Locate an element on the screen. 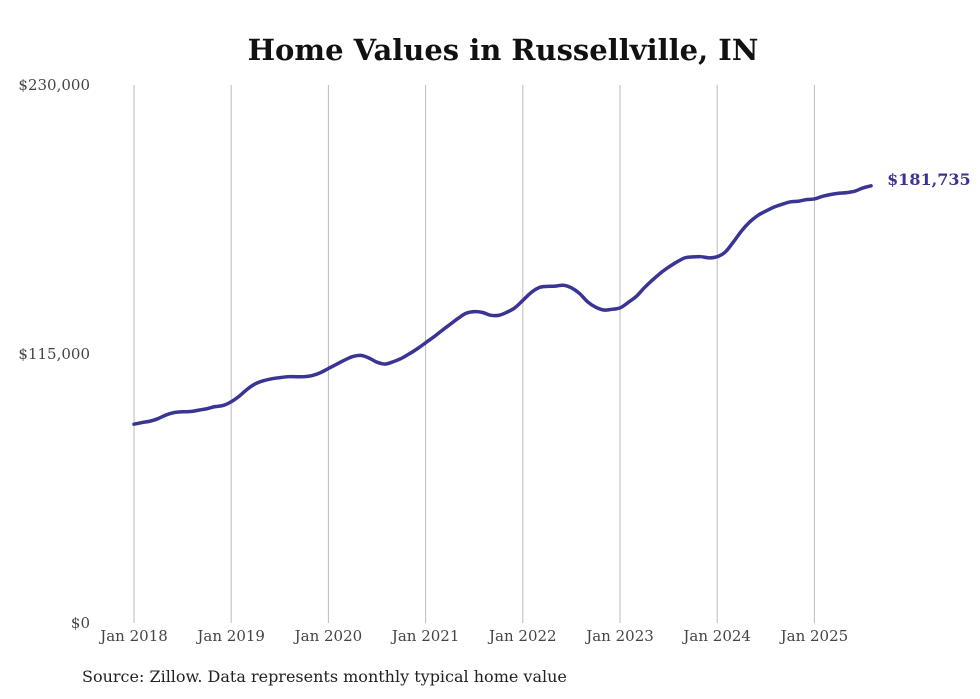 The height and width of the screenshot is (699, 980). x-tick-label: Jan 2020 is located at coordinates (328, 636).